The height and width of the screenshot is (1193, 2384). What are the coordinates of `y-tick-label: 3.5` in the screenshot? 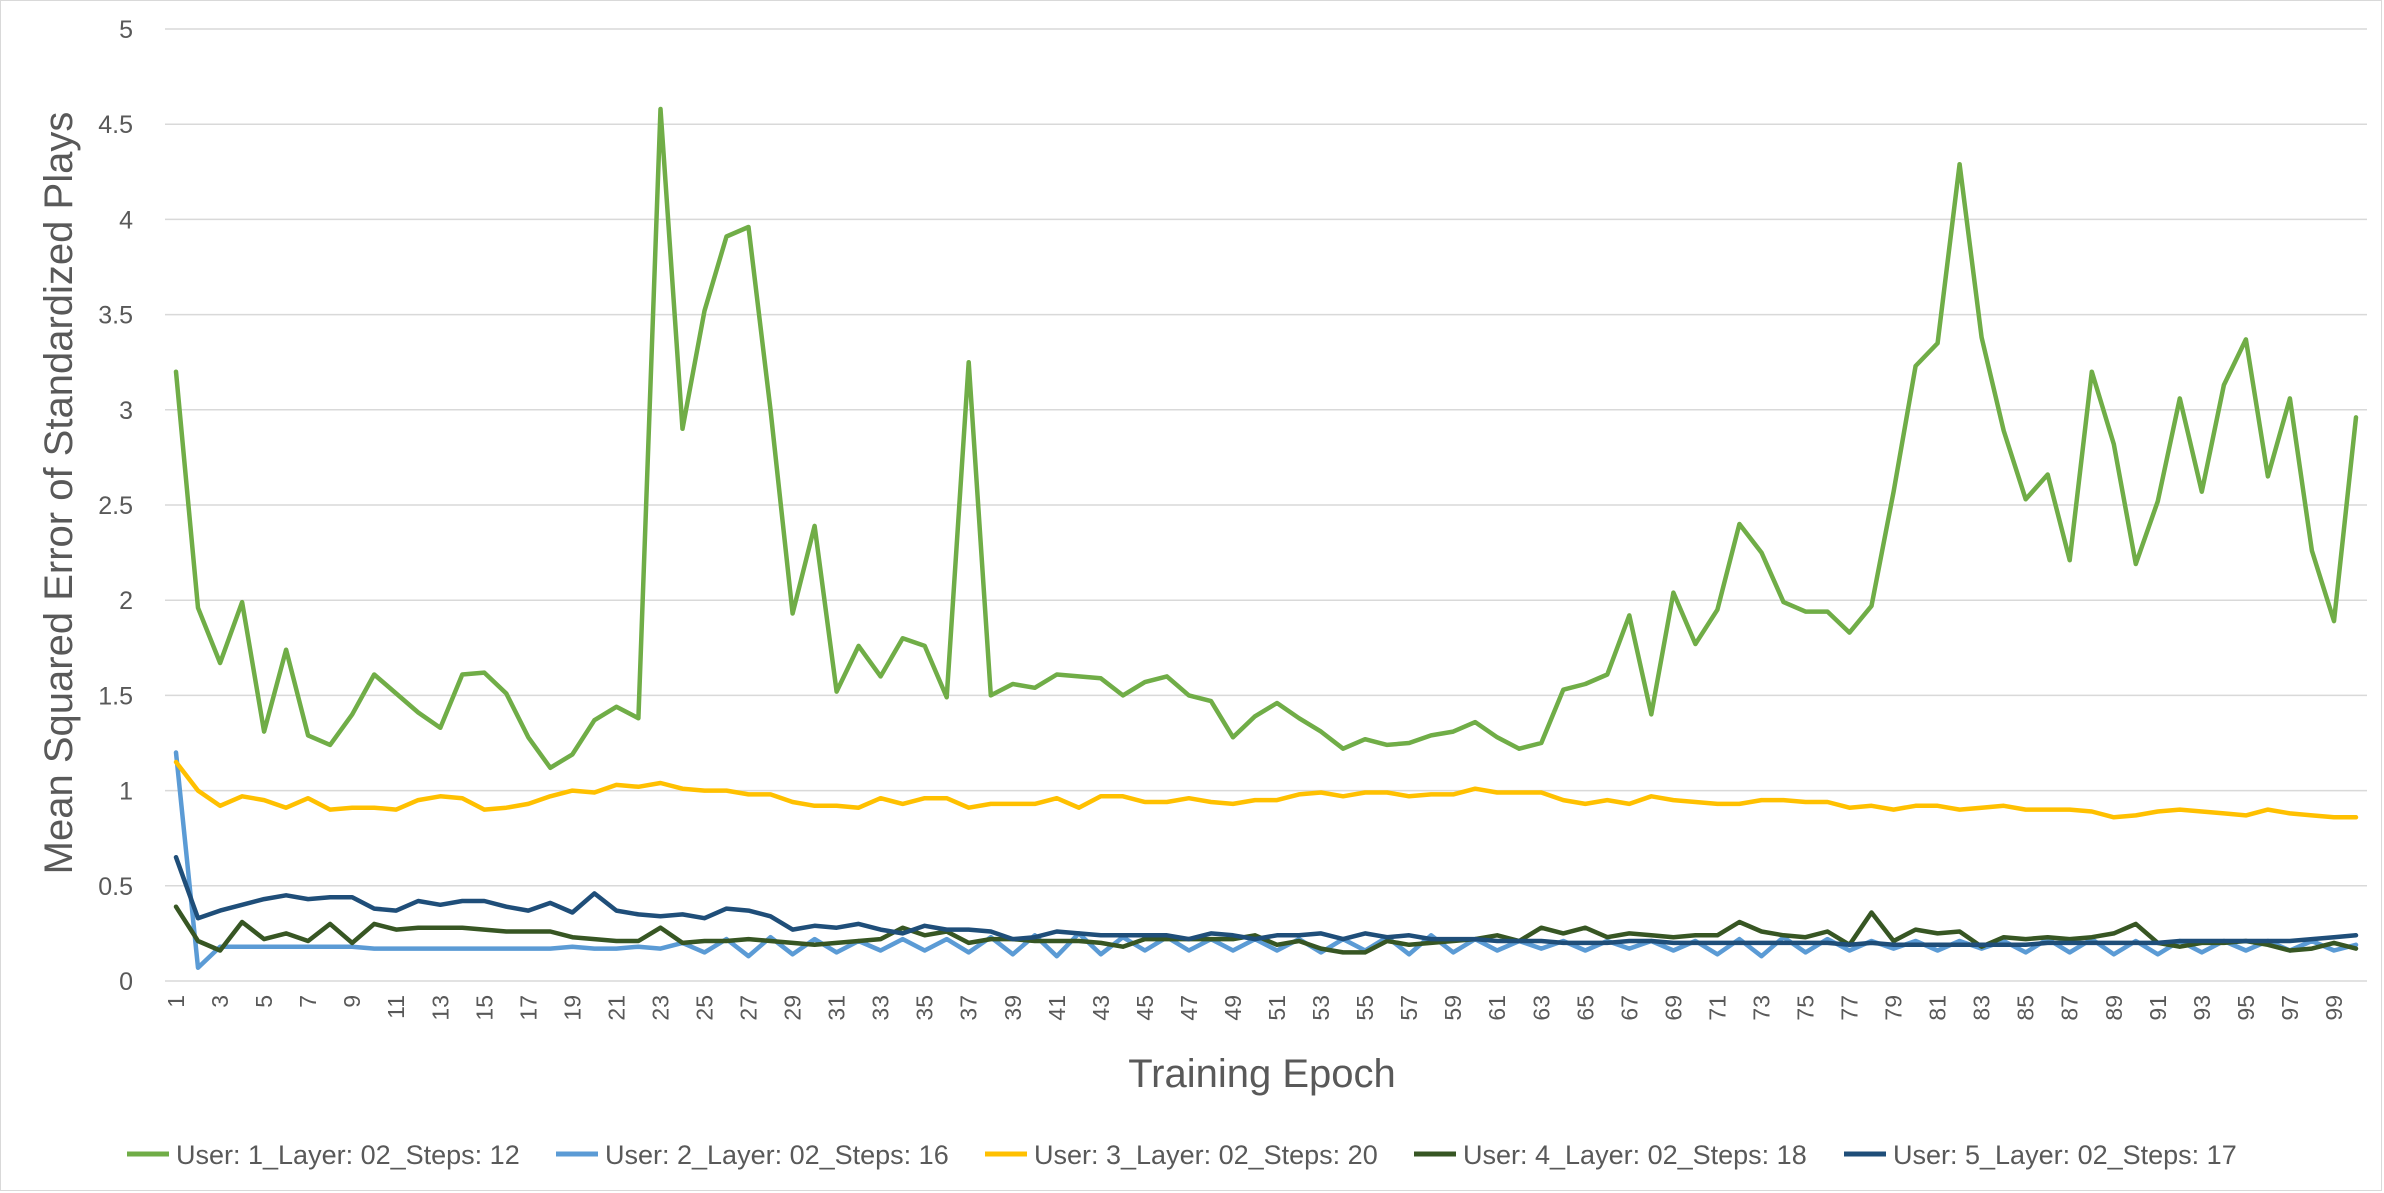 It's located at (115, 316).